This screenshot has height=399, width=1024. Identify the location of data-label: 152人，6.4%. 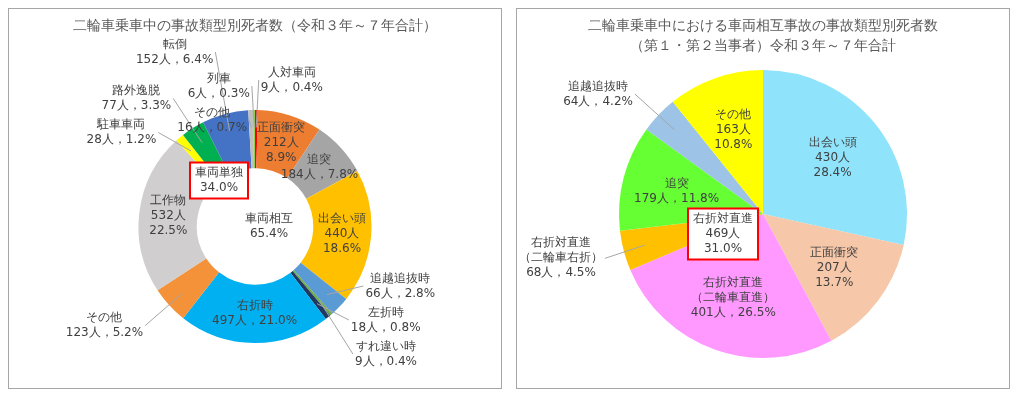
(174, 58).